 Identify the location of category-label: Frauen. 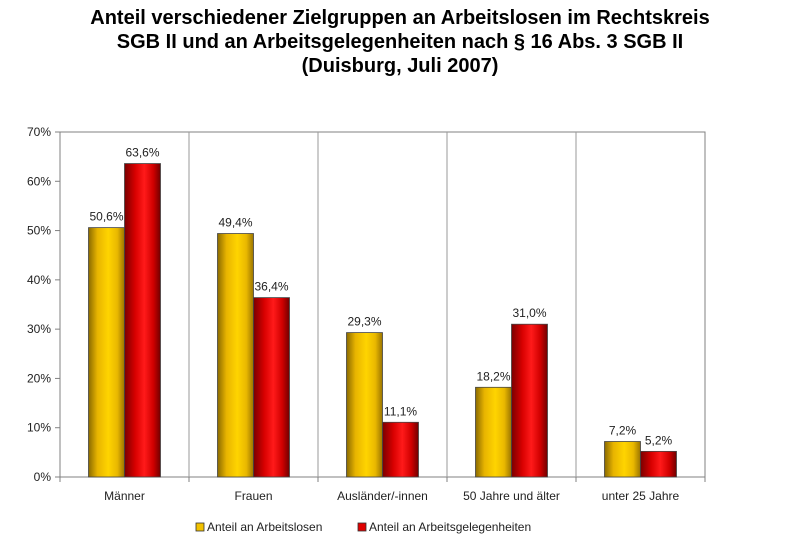
(253, 496).